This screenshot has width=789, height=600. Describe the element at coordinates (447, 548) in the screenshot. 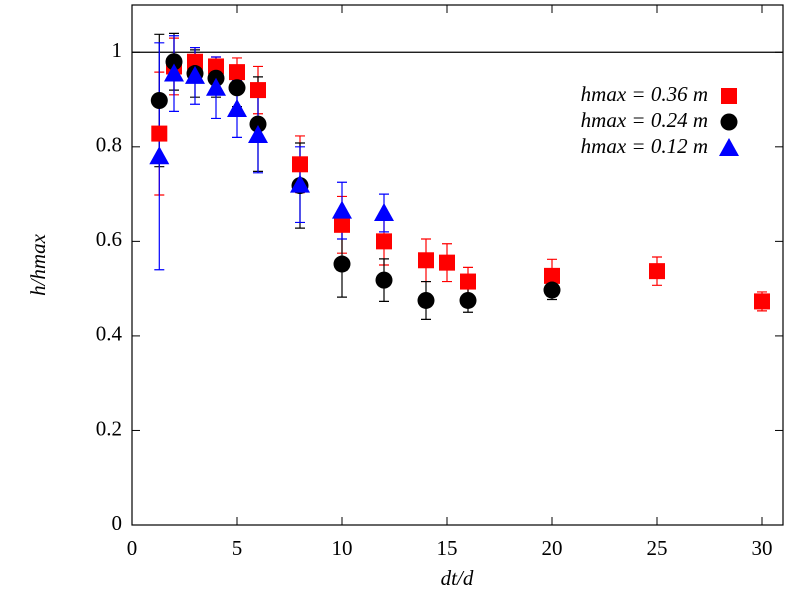

I see `x-tick-label: 15` at that location.